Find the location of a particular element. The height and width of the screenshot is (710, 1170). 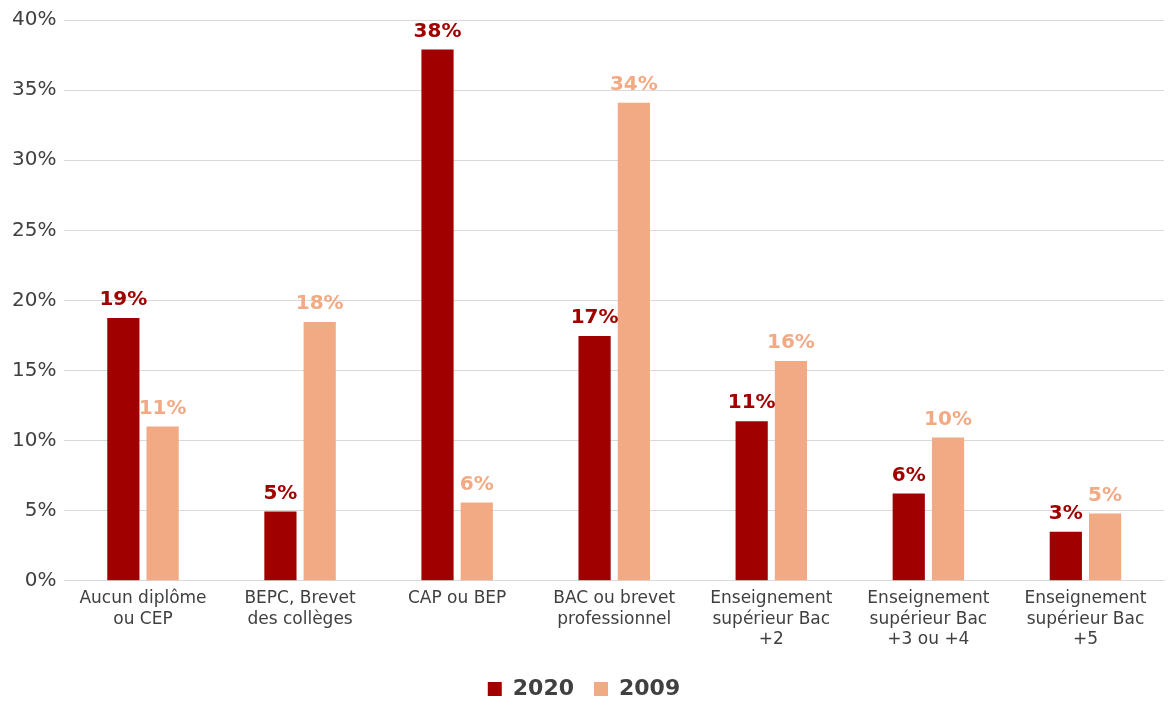

y-tick-label: 10% is located at coordinates (34, 438).